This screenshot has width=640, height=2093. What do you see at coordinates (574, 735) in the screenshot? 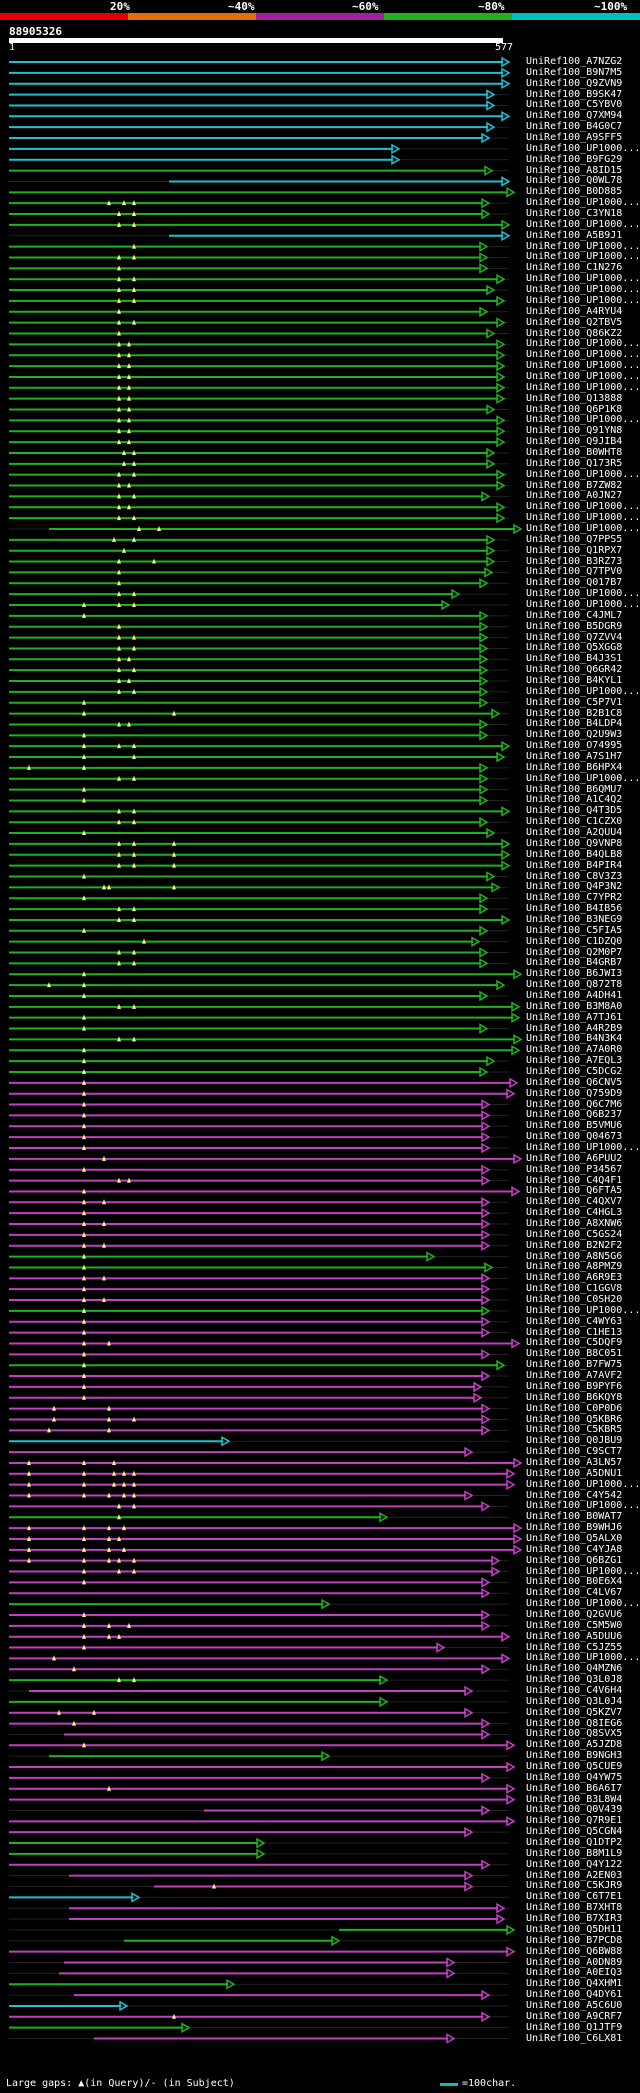
I see `hit-label-link: UniRef100_Q2U9W3` at bounding box center [574, 735].